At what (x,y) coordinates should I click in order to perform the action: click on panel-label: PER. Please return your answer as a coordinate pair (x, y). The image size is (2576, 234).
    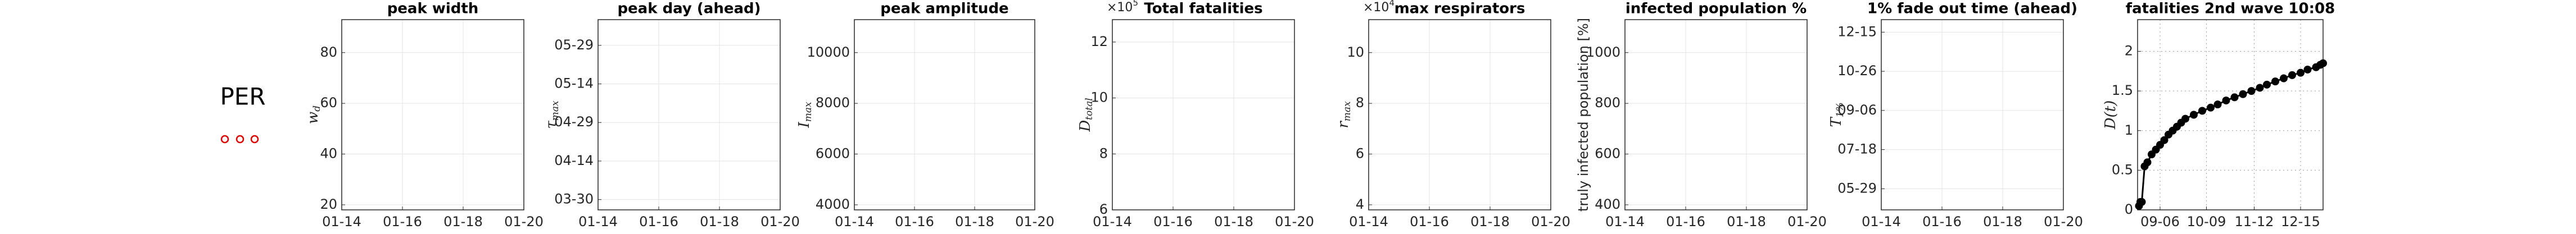
    Looking at the image, I should click on (242, 97).